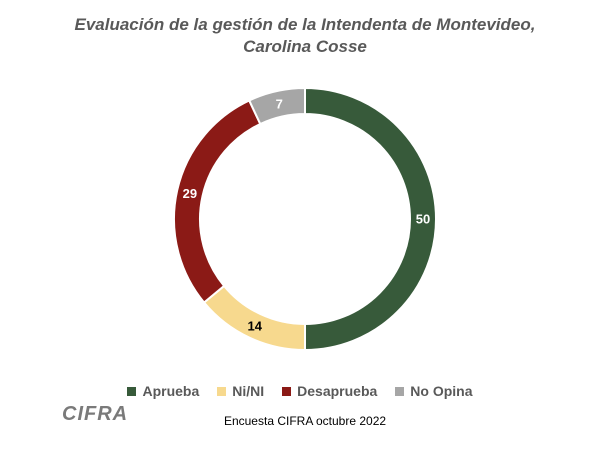 This screenshot has width=600, height=450. I want to click on legend-swatch-ni-ni, so click(222, 391).